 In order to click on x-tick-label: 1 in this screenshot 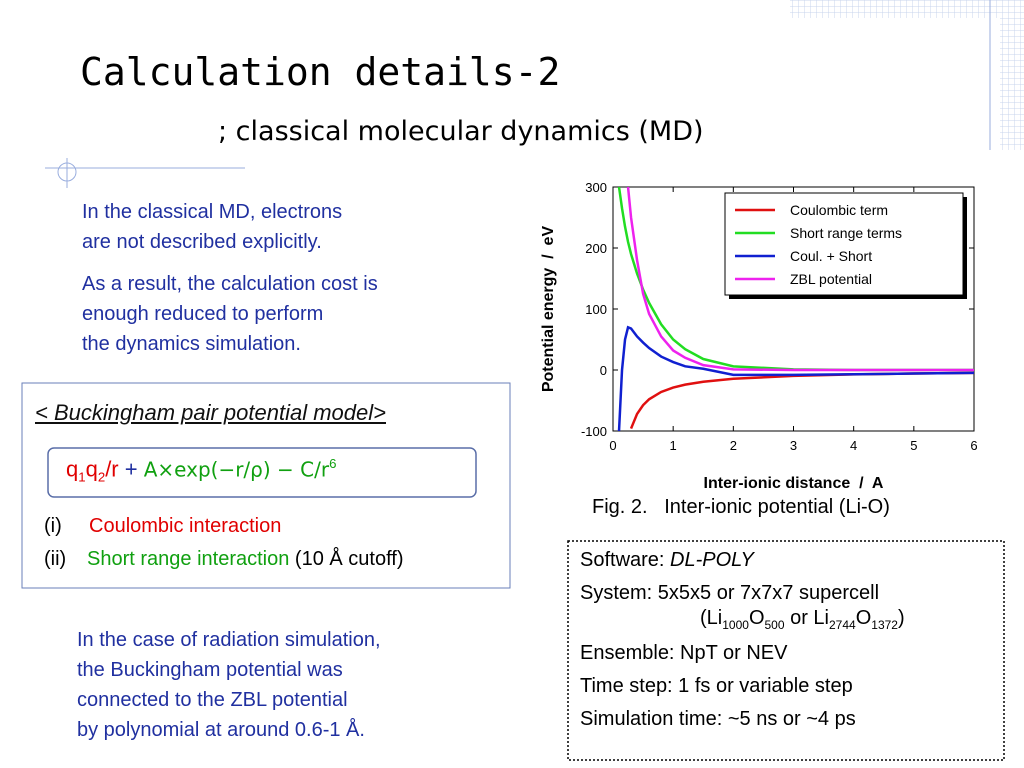, I will do `click(673, 445)`.